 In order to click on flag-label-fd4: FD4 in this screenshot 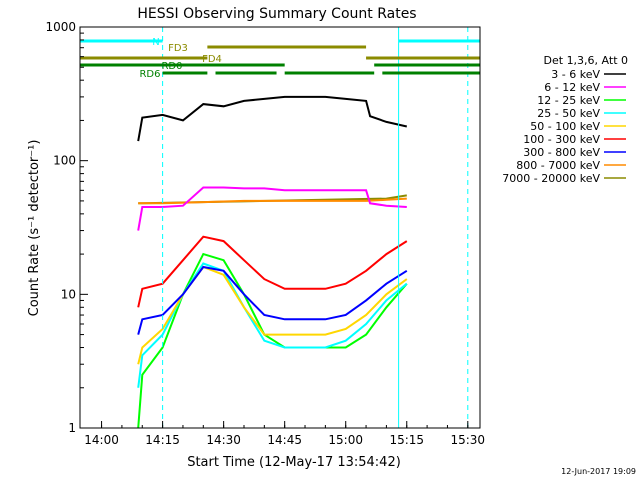, I will do `click(212, 59)`.